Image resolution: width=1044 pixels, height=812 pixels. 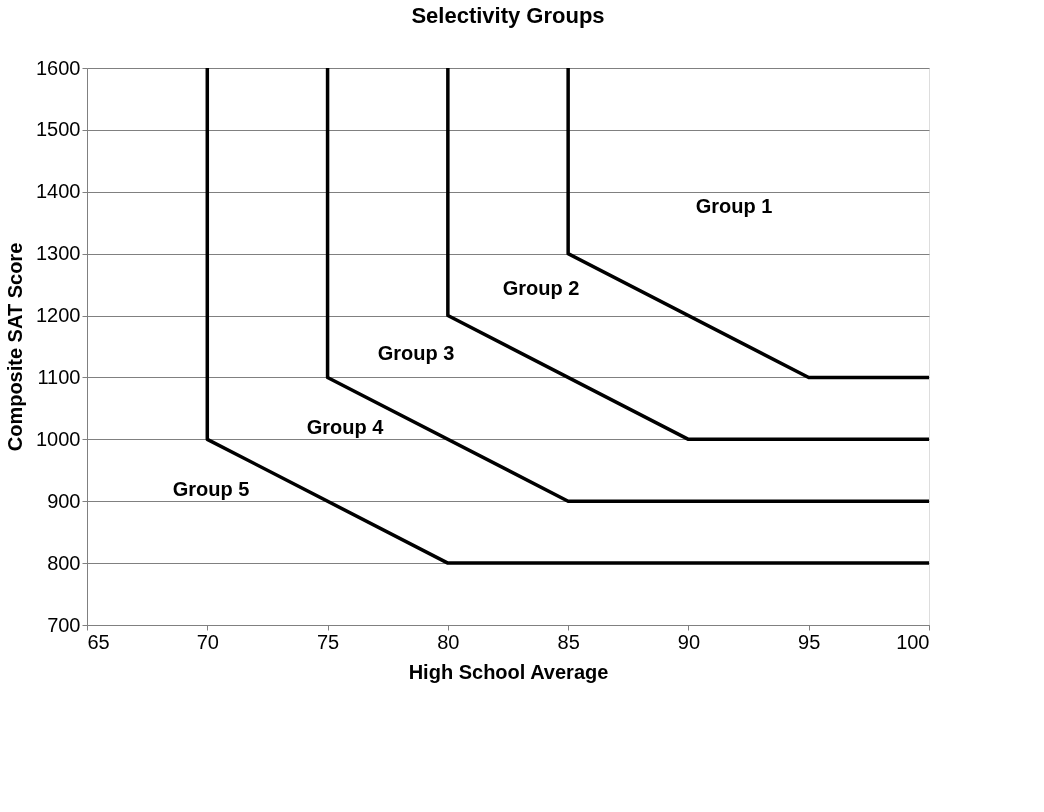 I want to click on y-tick-label: 800, so click(x=64, y=562).